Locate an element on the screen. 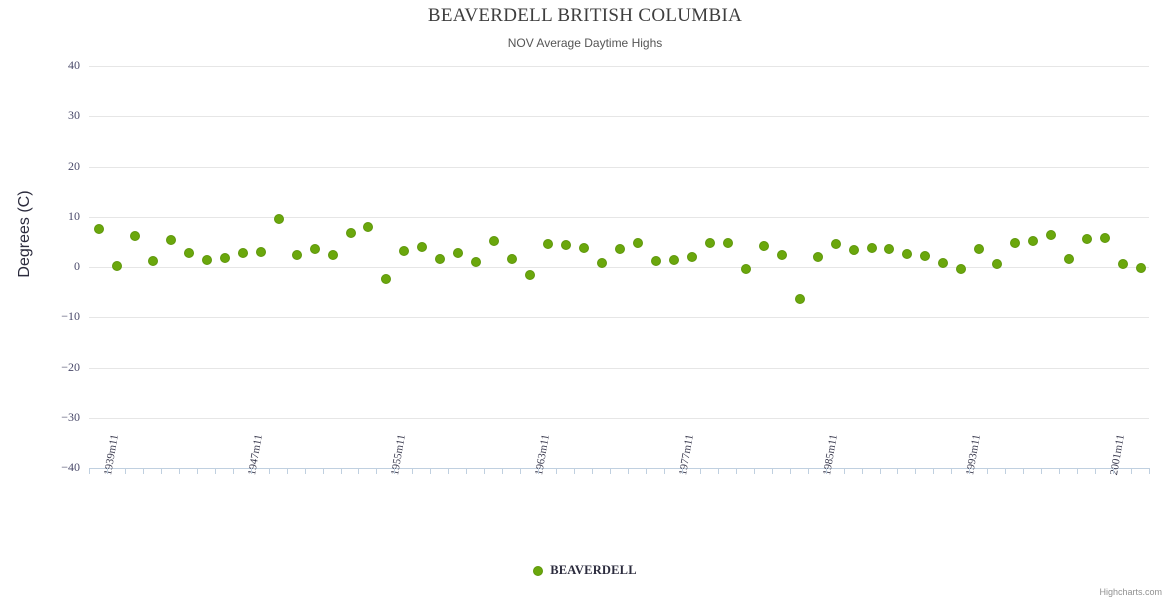 The height and width of the screenshot is (600, 1170). y-tick-label: −10 is located at coordinates (70, 316).